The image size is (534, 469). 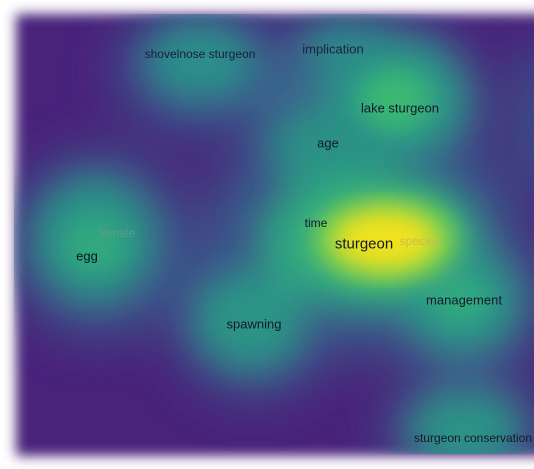 What do you see at coordinates (117, 233) in the screenshot?
I see `term-female: female` at bounding box center [117, 233].